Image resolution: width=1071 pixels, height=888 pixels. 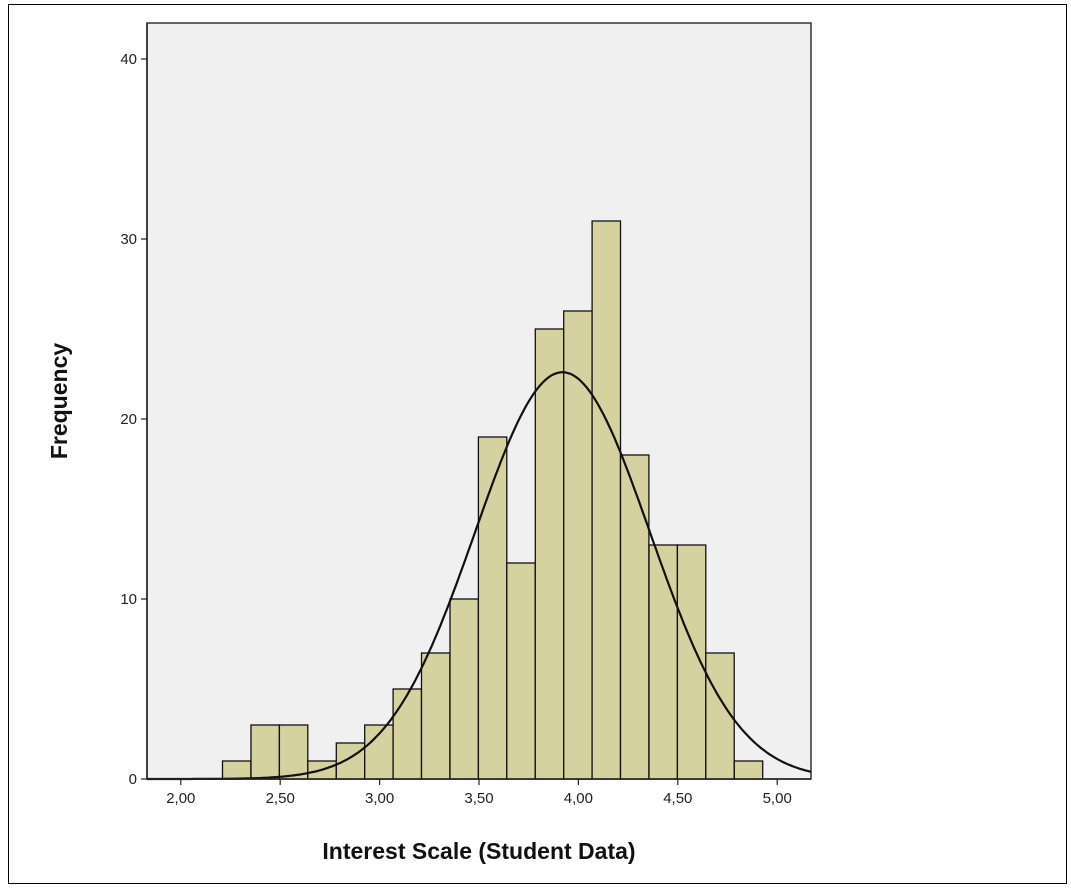 I want to click on x-tick-label: 5,00, so click(x=777, y=798).